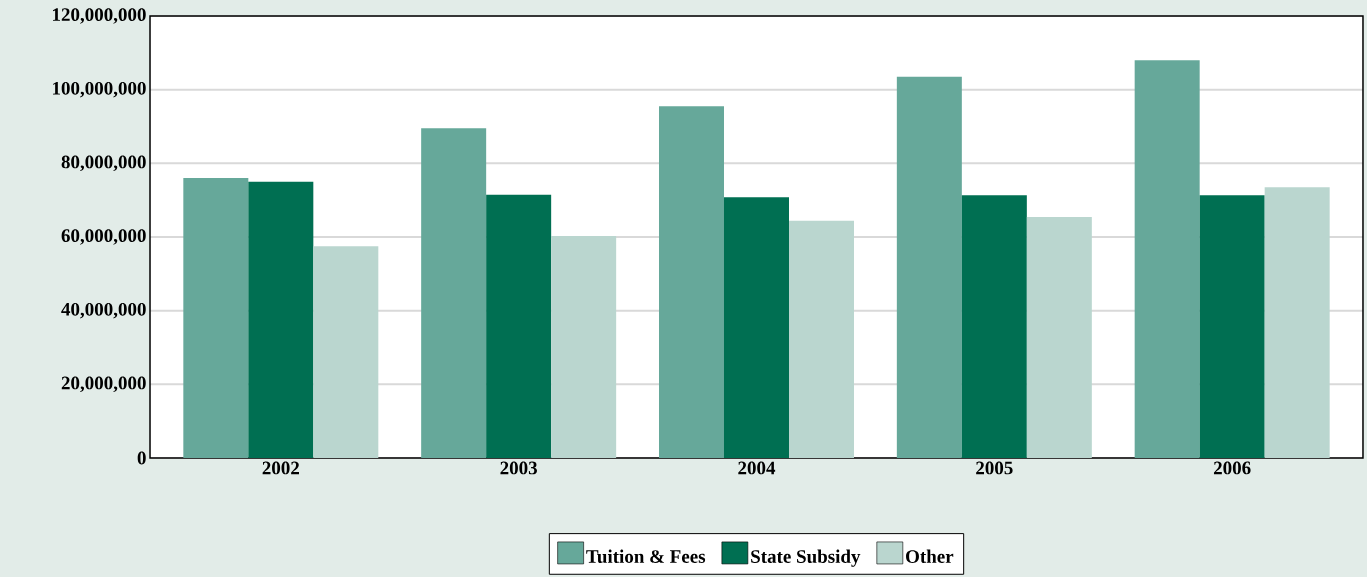 The image size is (1367, 577). Describe the element at coordinates (99, 16) in the screenshot. I see `y-tick-label: 120,000,000` at that location.